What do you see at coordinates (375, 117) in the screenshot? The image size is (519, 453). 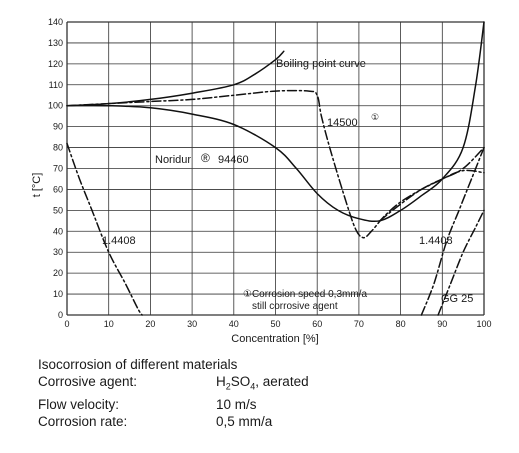 I see `label-14500-marker: ①` at bounding box center [375, 117].